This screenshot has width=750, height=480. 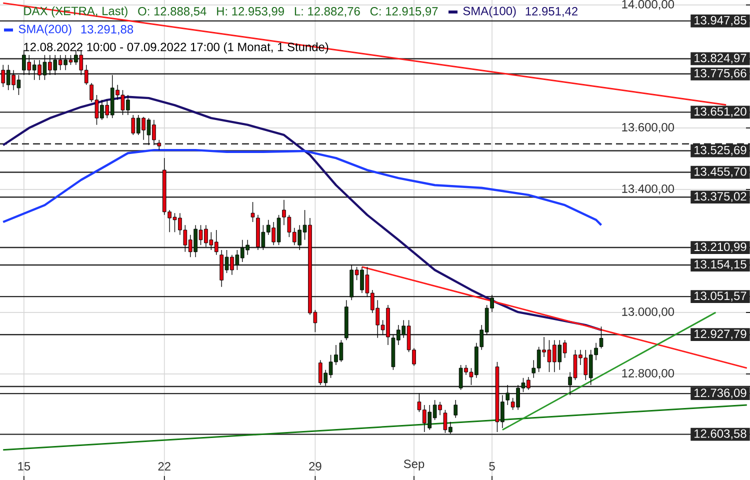 I want to click on ref-line-label: 12.927,79, so click(x=720, y=335).